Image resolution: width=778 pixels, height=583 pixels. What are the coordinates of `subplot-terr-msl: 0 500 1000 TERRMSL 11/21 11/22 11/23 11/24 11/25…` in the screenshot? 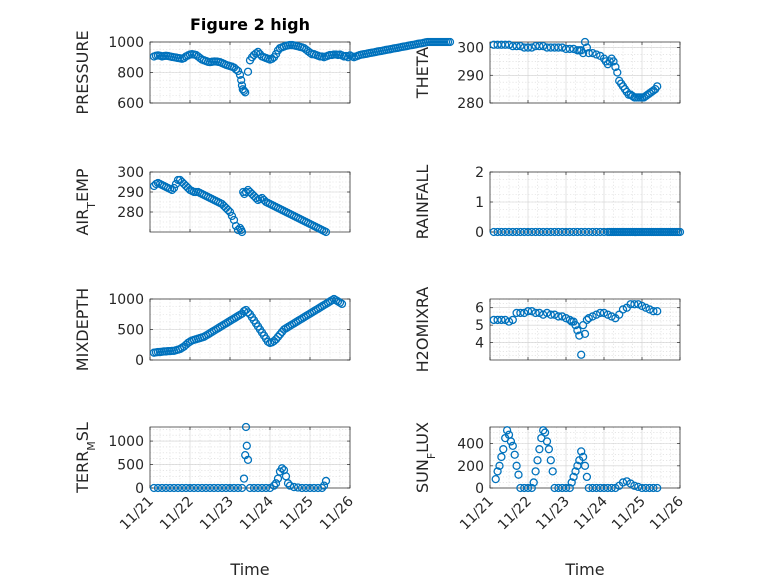 It's located at (215, 500).